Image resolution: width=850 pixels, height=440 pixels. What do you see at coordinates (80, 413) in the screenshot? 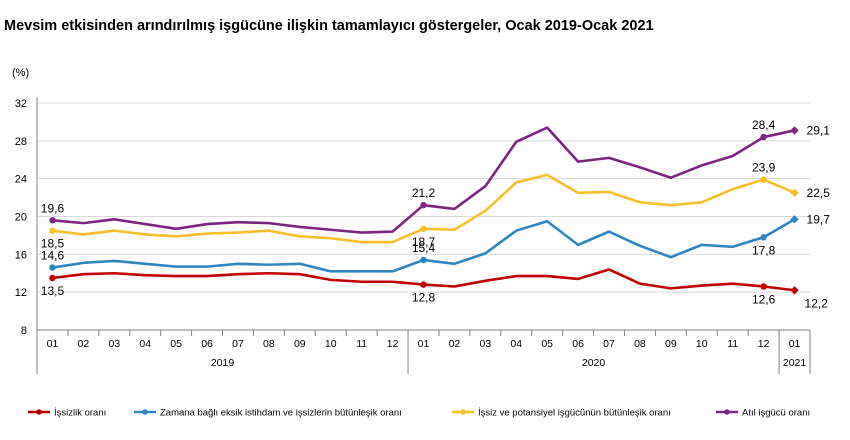
I see `legend-entry: İşsizlik oranı` at bounding box center [80, 413].